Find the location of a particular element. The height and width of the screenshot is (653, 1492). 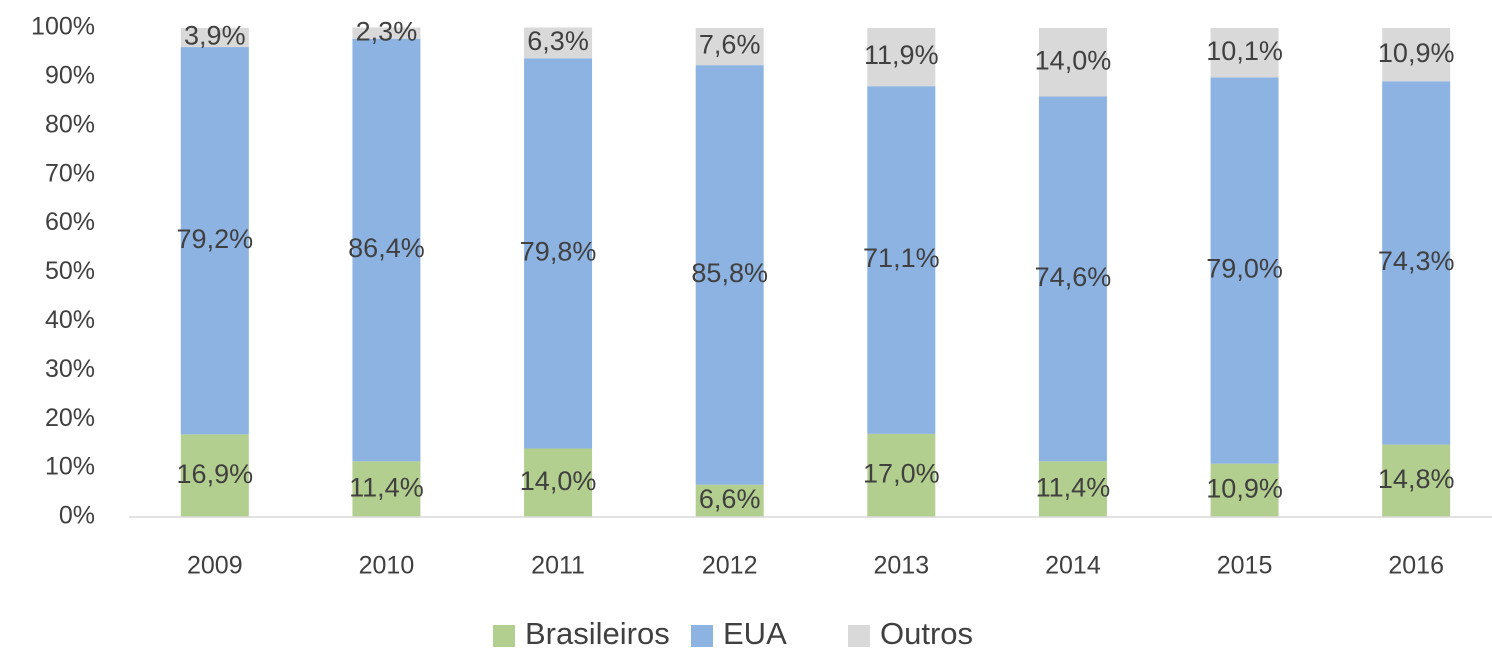

data-label: 2,3% is located at coordinates (387, 31).